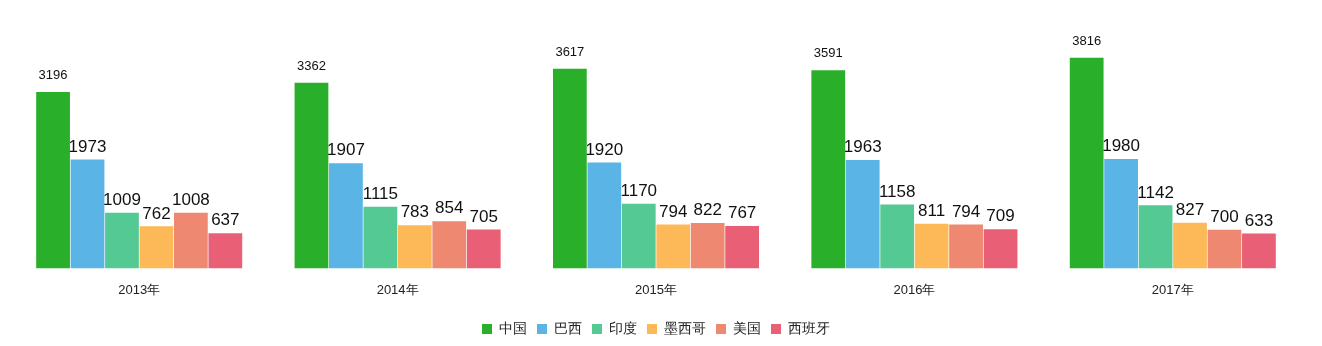 The height and width of the screenshot is (346, 1322). Describe the element at coordinates (1172, 289) in the screenshot. I see `x-tick-label: 2017年` at that location.